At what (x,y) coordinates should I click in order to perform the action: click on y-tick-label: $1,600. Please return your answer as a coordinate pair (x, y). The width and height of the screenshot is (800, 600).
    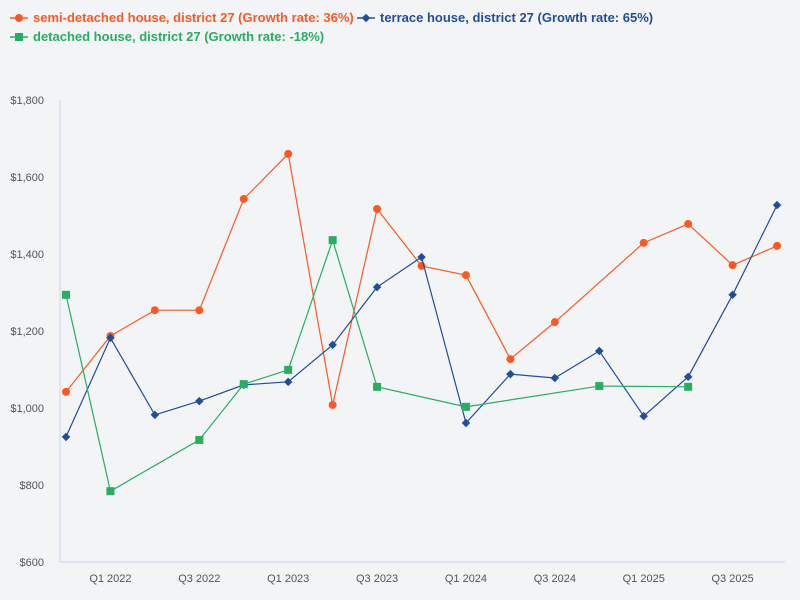
    Looking at the image, I should click on (27, 178).